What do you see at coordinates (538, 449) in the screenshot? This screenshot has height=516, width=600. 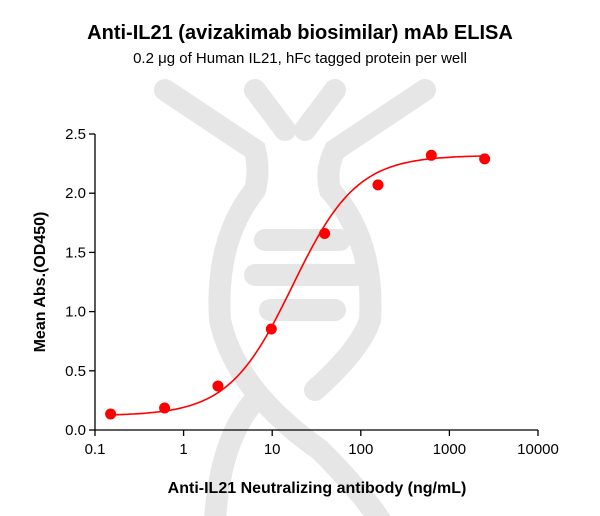 I see `x-tick-label: 10000` at bounding box center [538, 449].